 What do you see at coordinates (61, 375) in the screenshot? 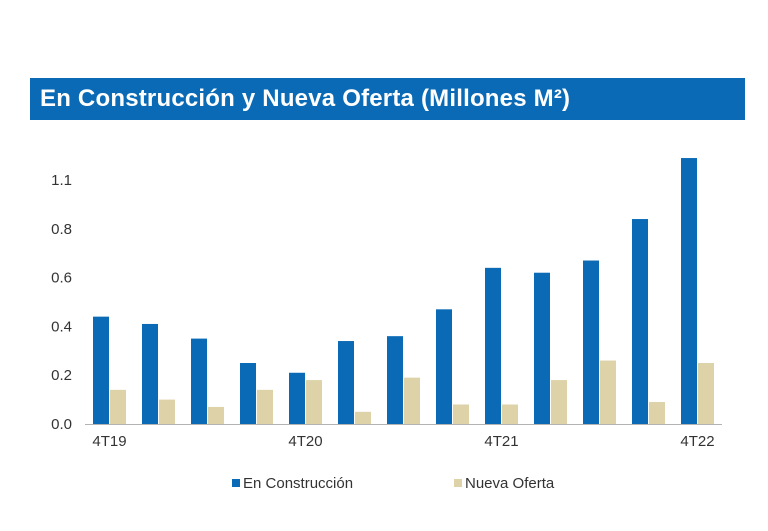
I see `y-tick-label: 0.2` at bounding box center [61, 375].